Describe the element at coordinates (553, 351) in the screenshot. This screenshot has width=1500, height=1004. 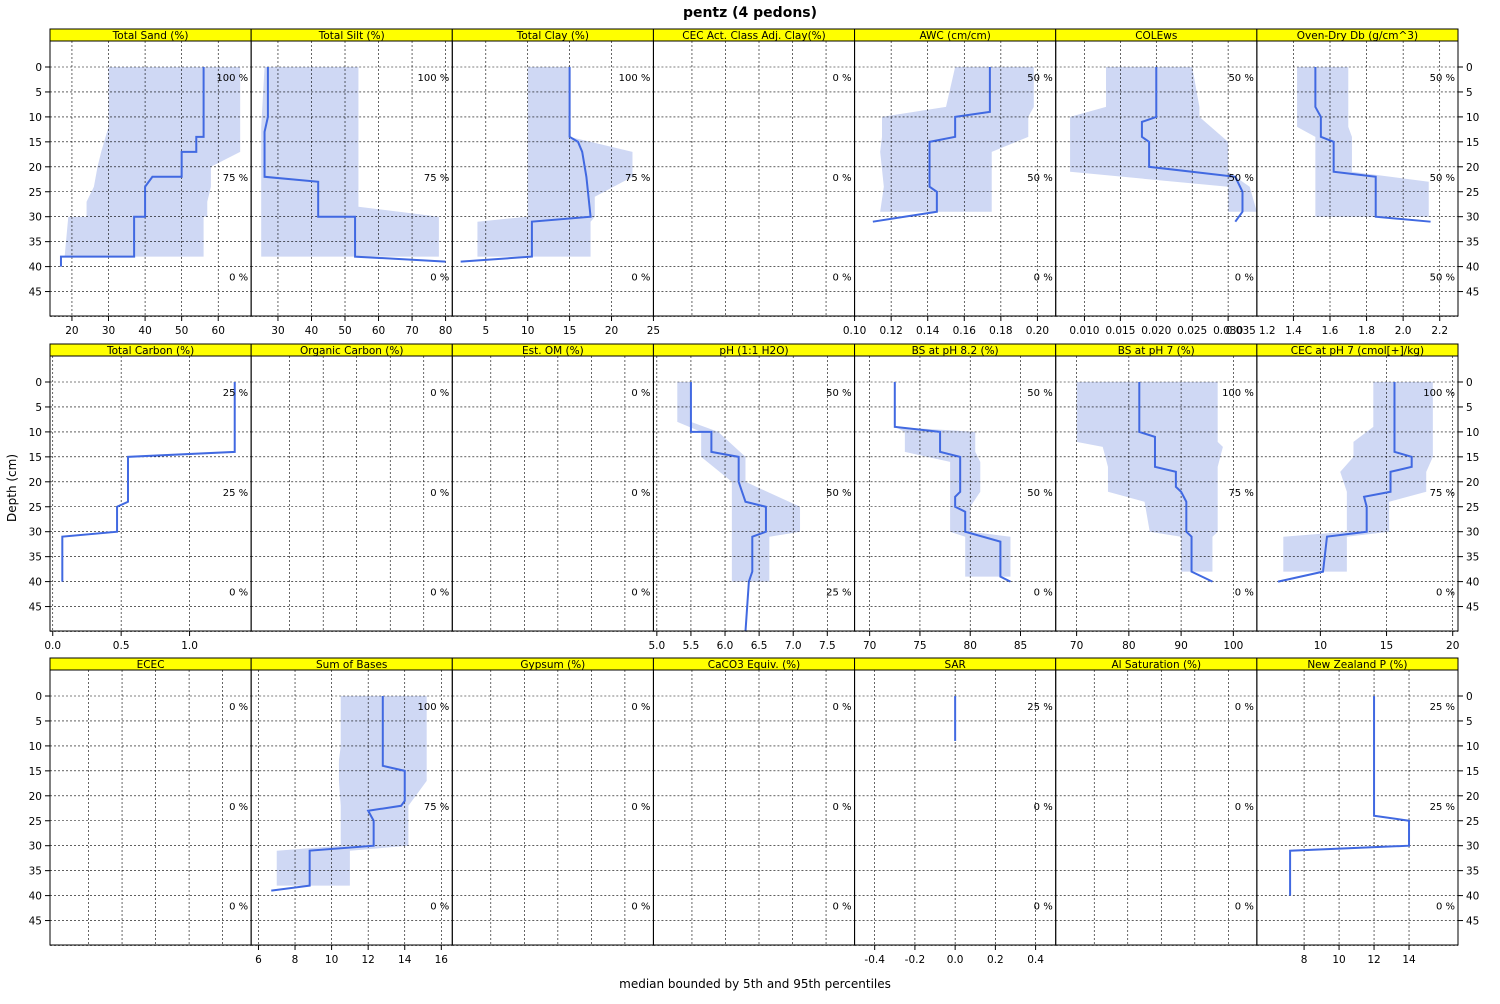
I see `panel-strip-label: Est. OM (%)` at that location.